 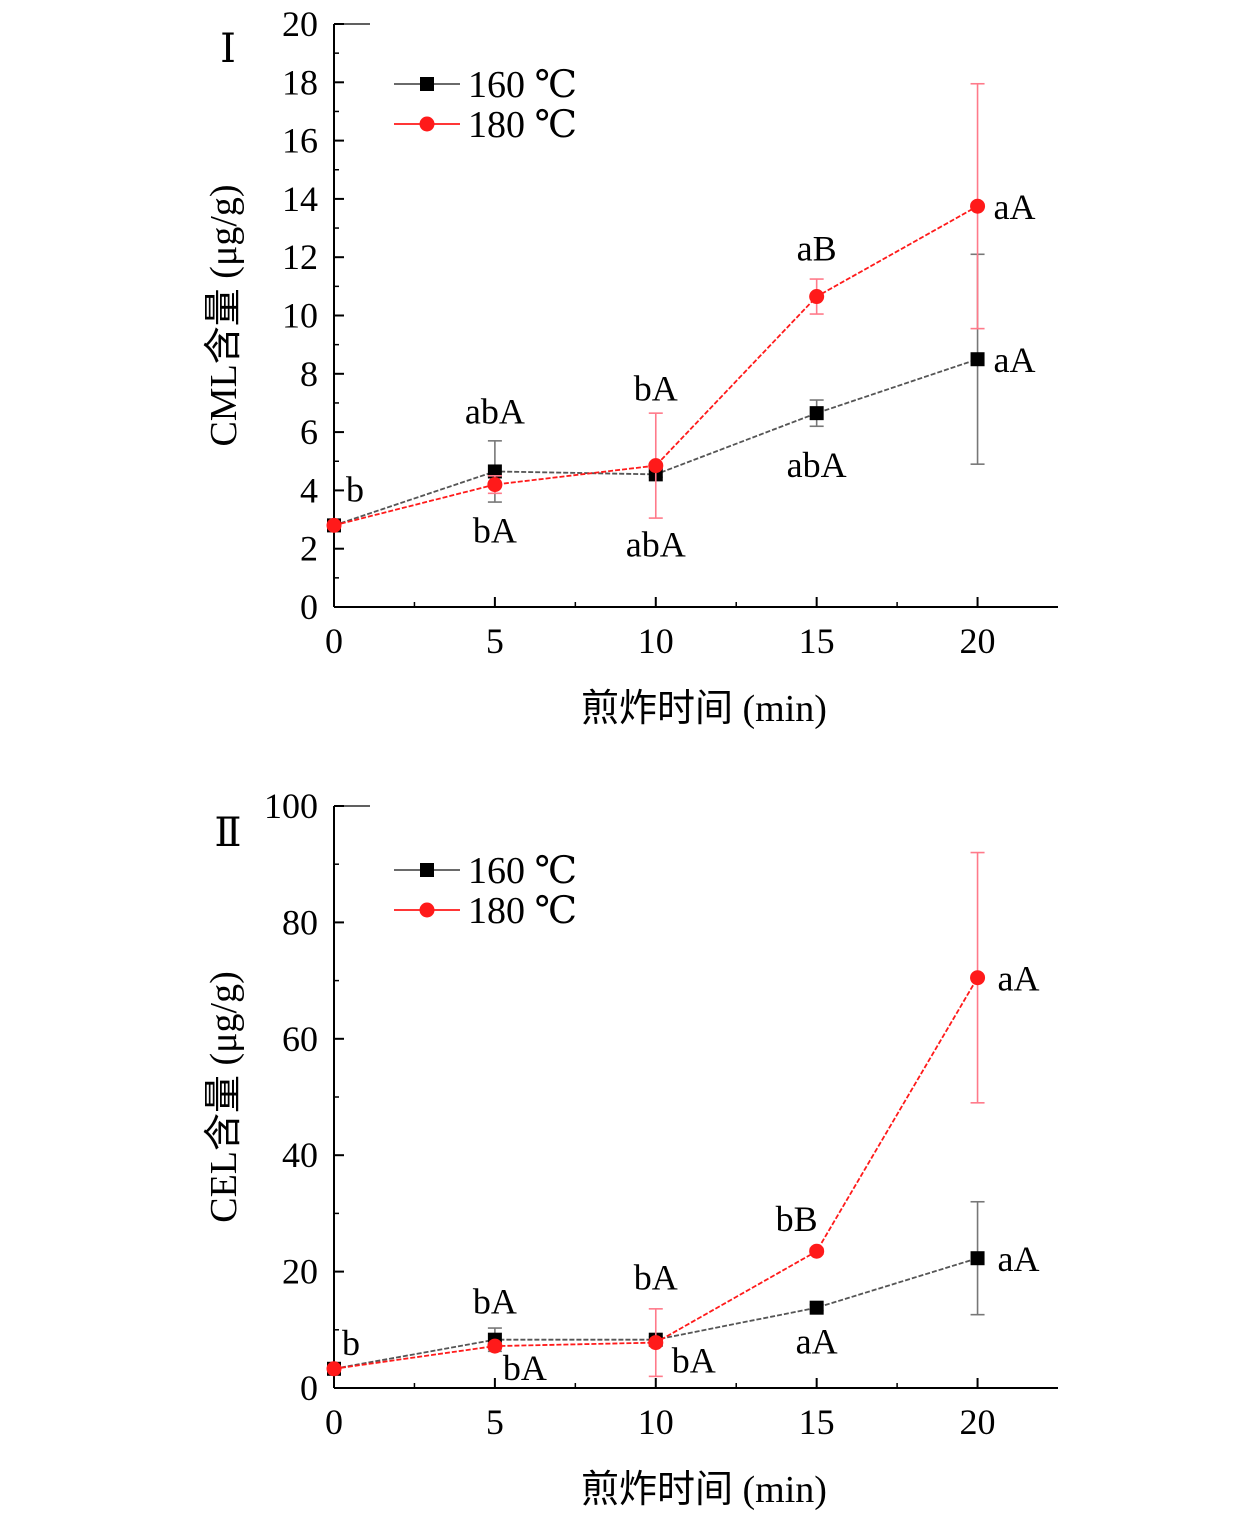 What do you see at coordinates (300, 1155) in the screenshot?
I see `y-tick-label: 40` at bounding box center [300, 1155].